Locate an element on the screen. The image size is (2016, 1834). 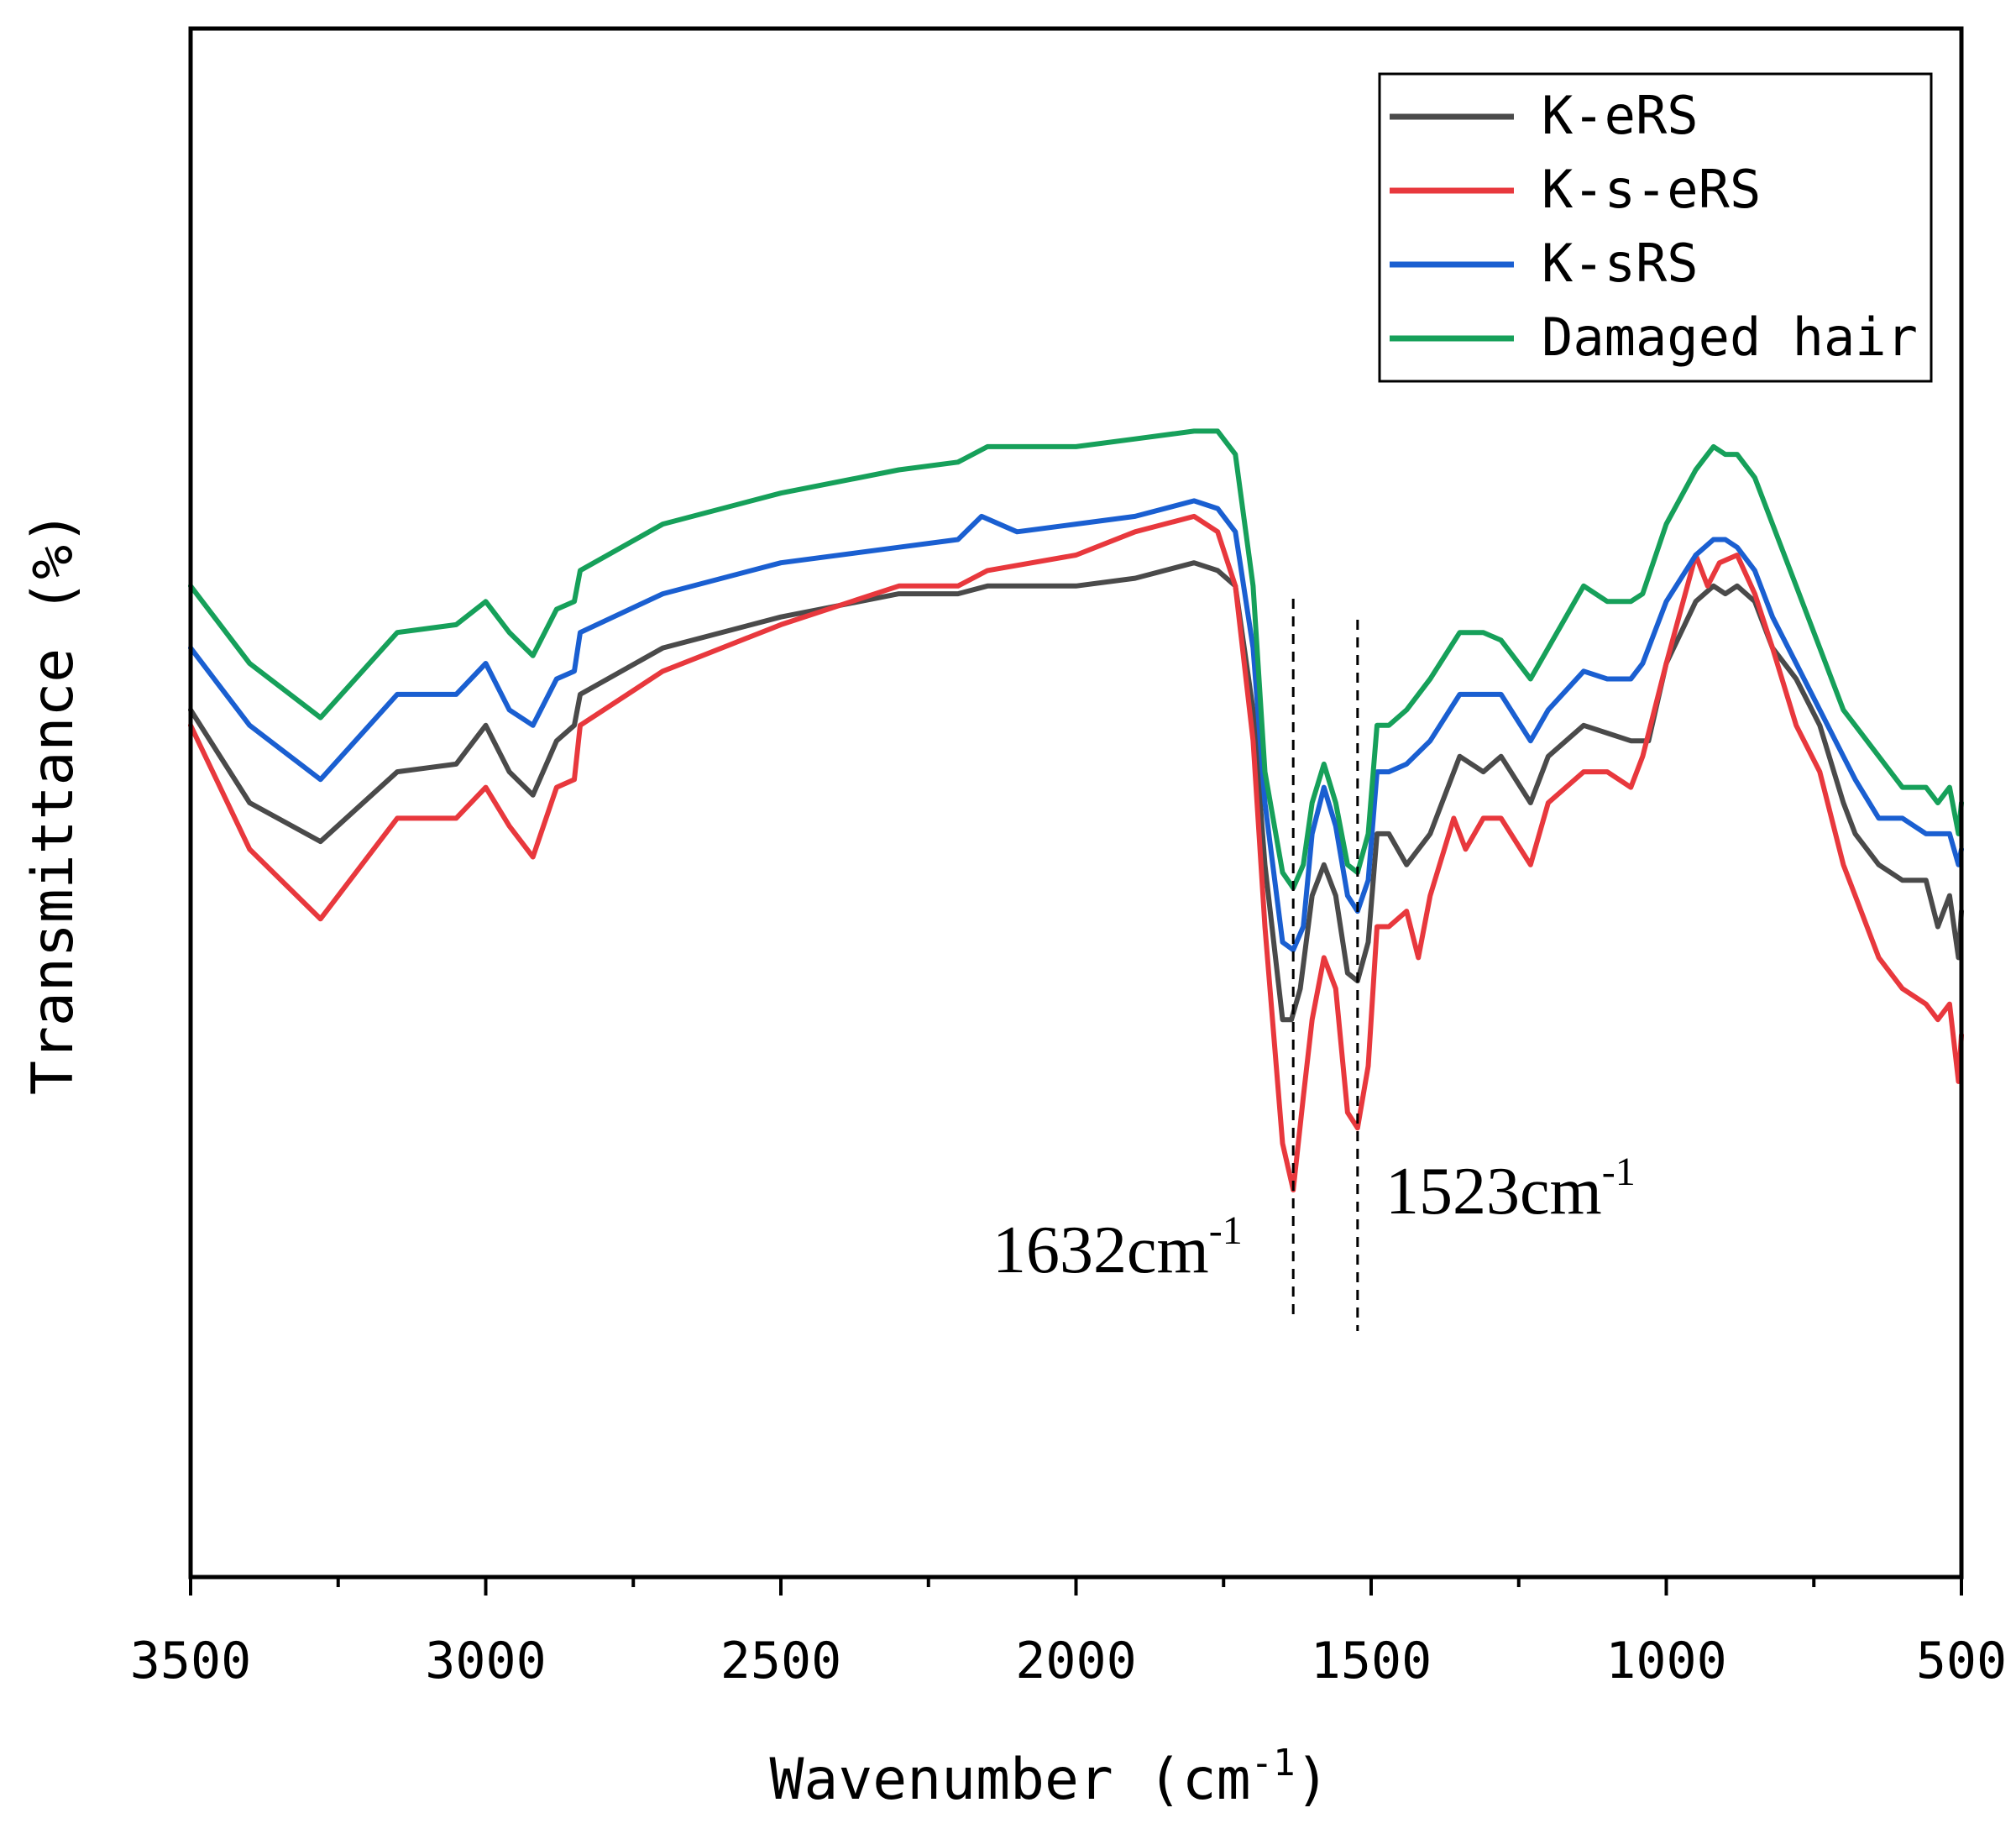
x-tick-label-500: 500 is located at coordinates (1962, 1661).